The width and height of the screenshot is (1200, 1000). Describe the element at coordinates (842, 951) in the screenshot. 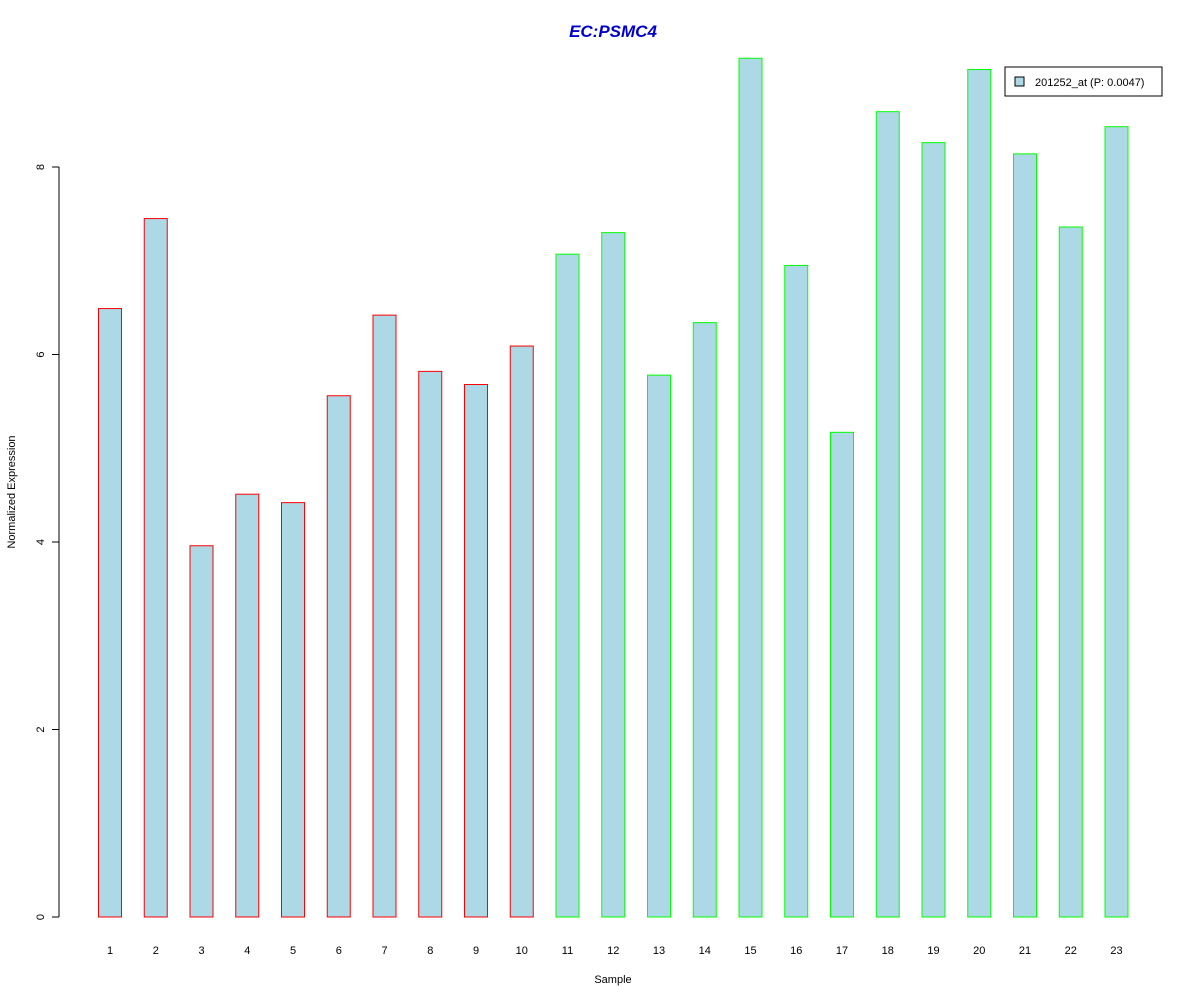

I see `x-tick-label: 17` at that location.